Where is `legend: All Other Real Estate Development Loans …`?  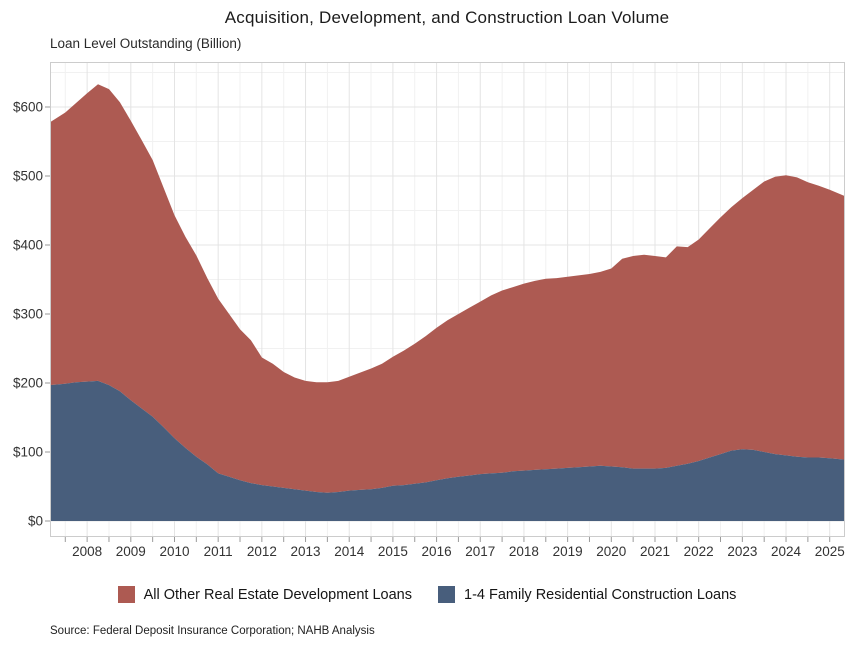 legend: All Other Real Estate Development Loans … is located at coordinates (427, 594).